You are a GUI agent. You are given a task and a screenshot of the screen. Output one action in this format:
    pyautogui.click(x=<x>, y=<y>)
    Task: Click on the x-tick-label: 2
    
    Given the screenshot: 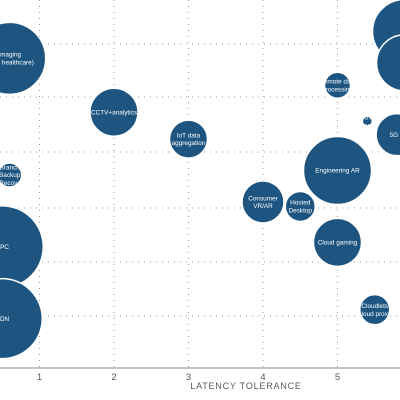 What is the action you would take?
    pyautogui.click(x=113, y=377)
    